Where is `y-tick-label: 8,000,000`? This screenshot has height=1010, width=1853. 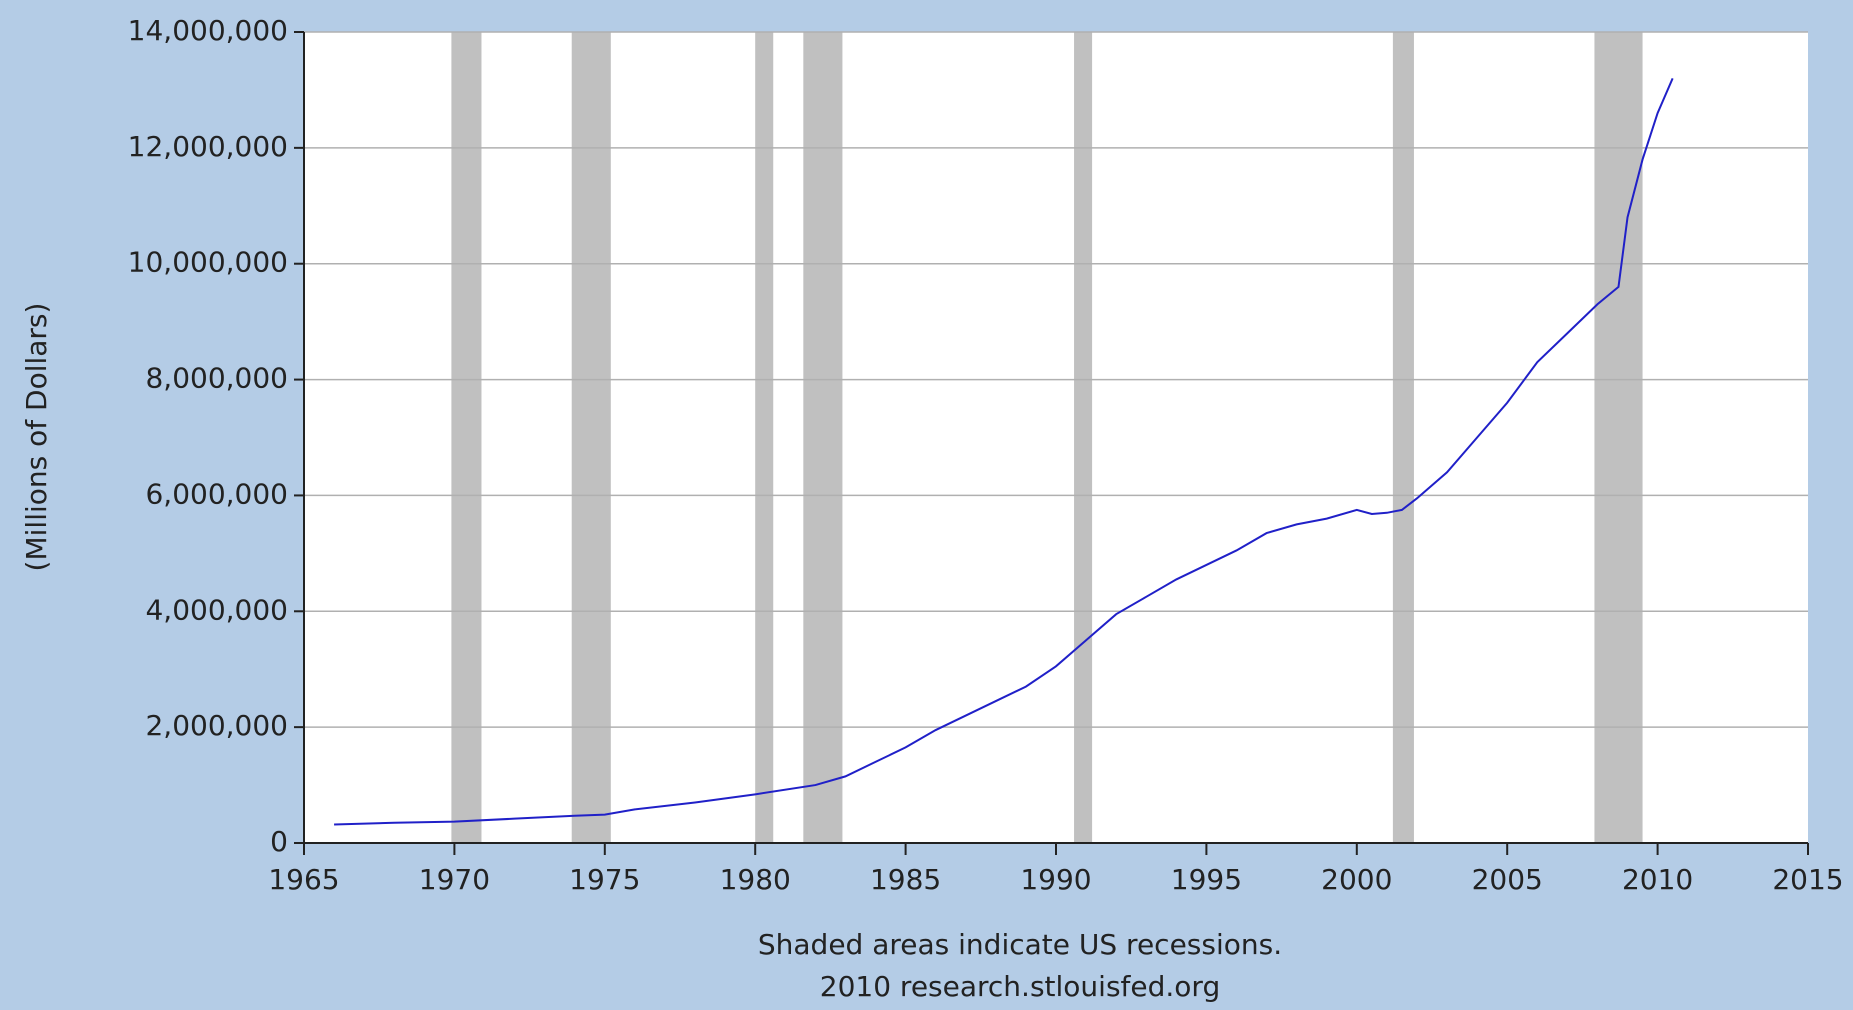
y-tick-label: 8,000,000 is located at coordinates (216, 378).